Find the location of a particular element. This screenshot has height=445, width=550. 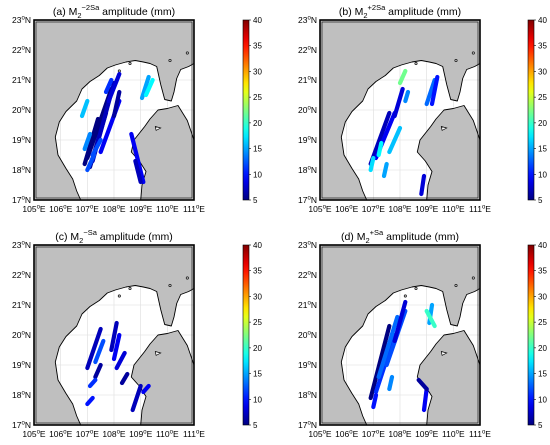

map-frame is located at coordinates (114, 110).